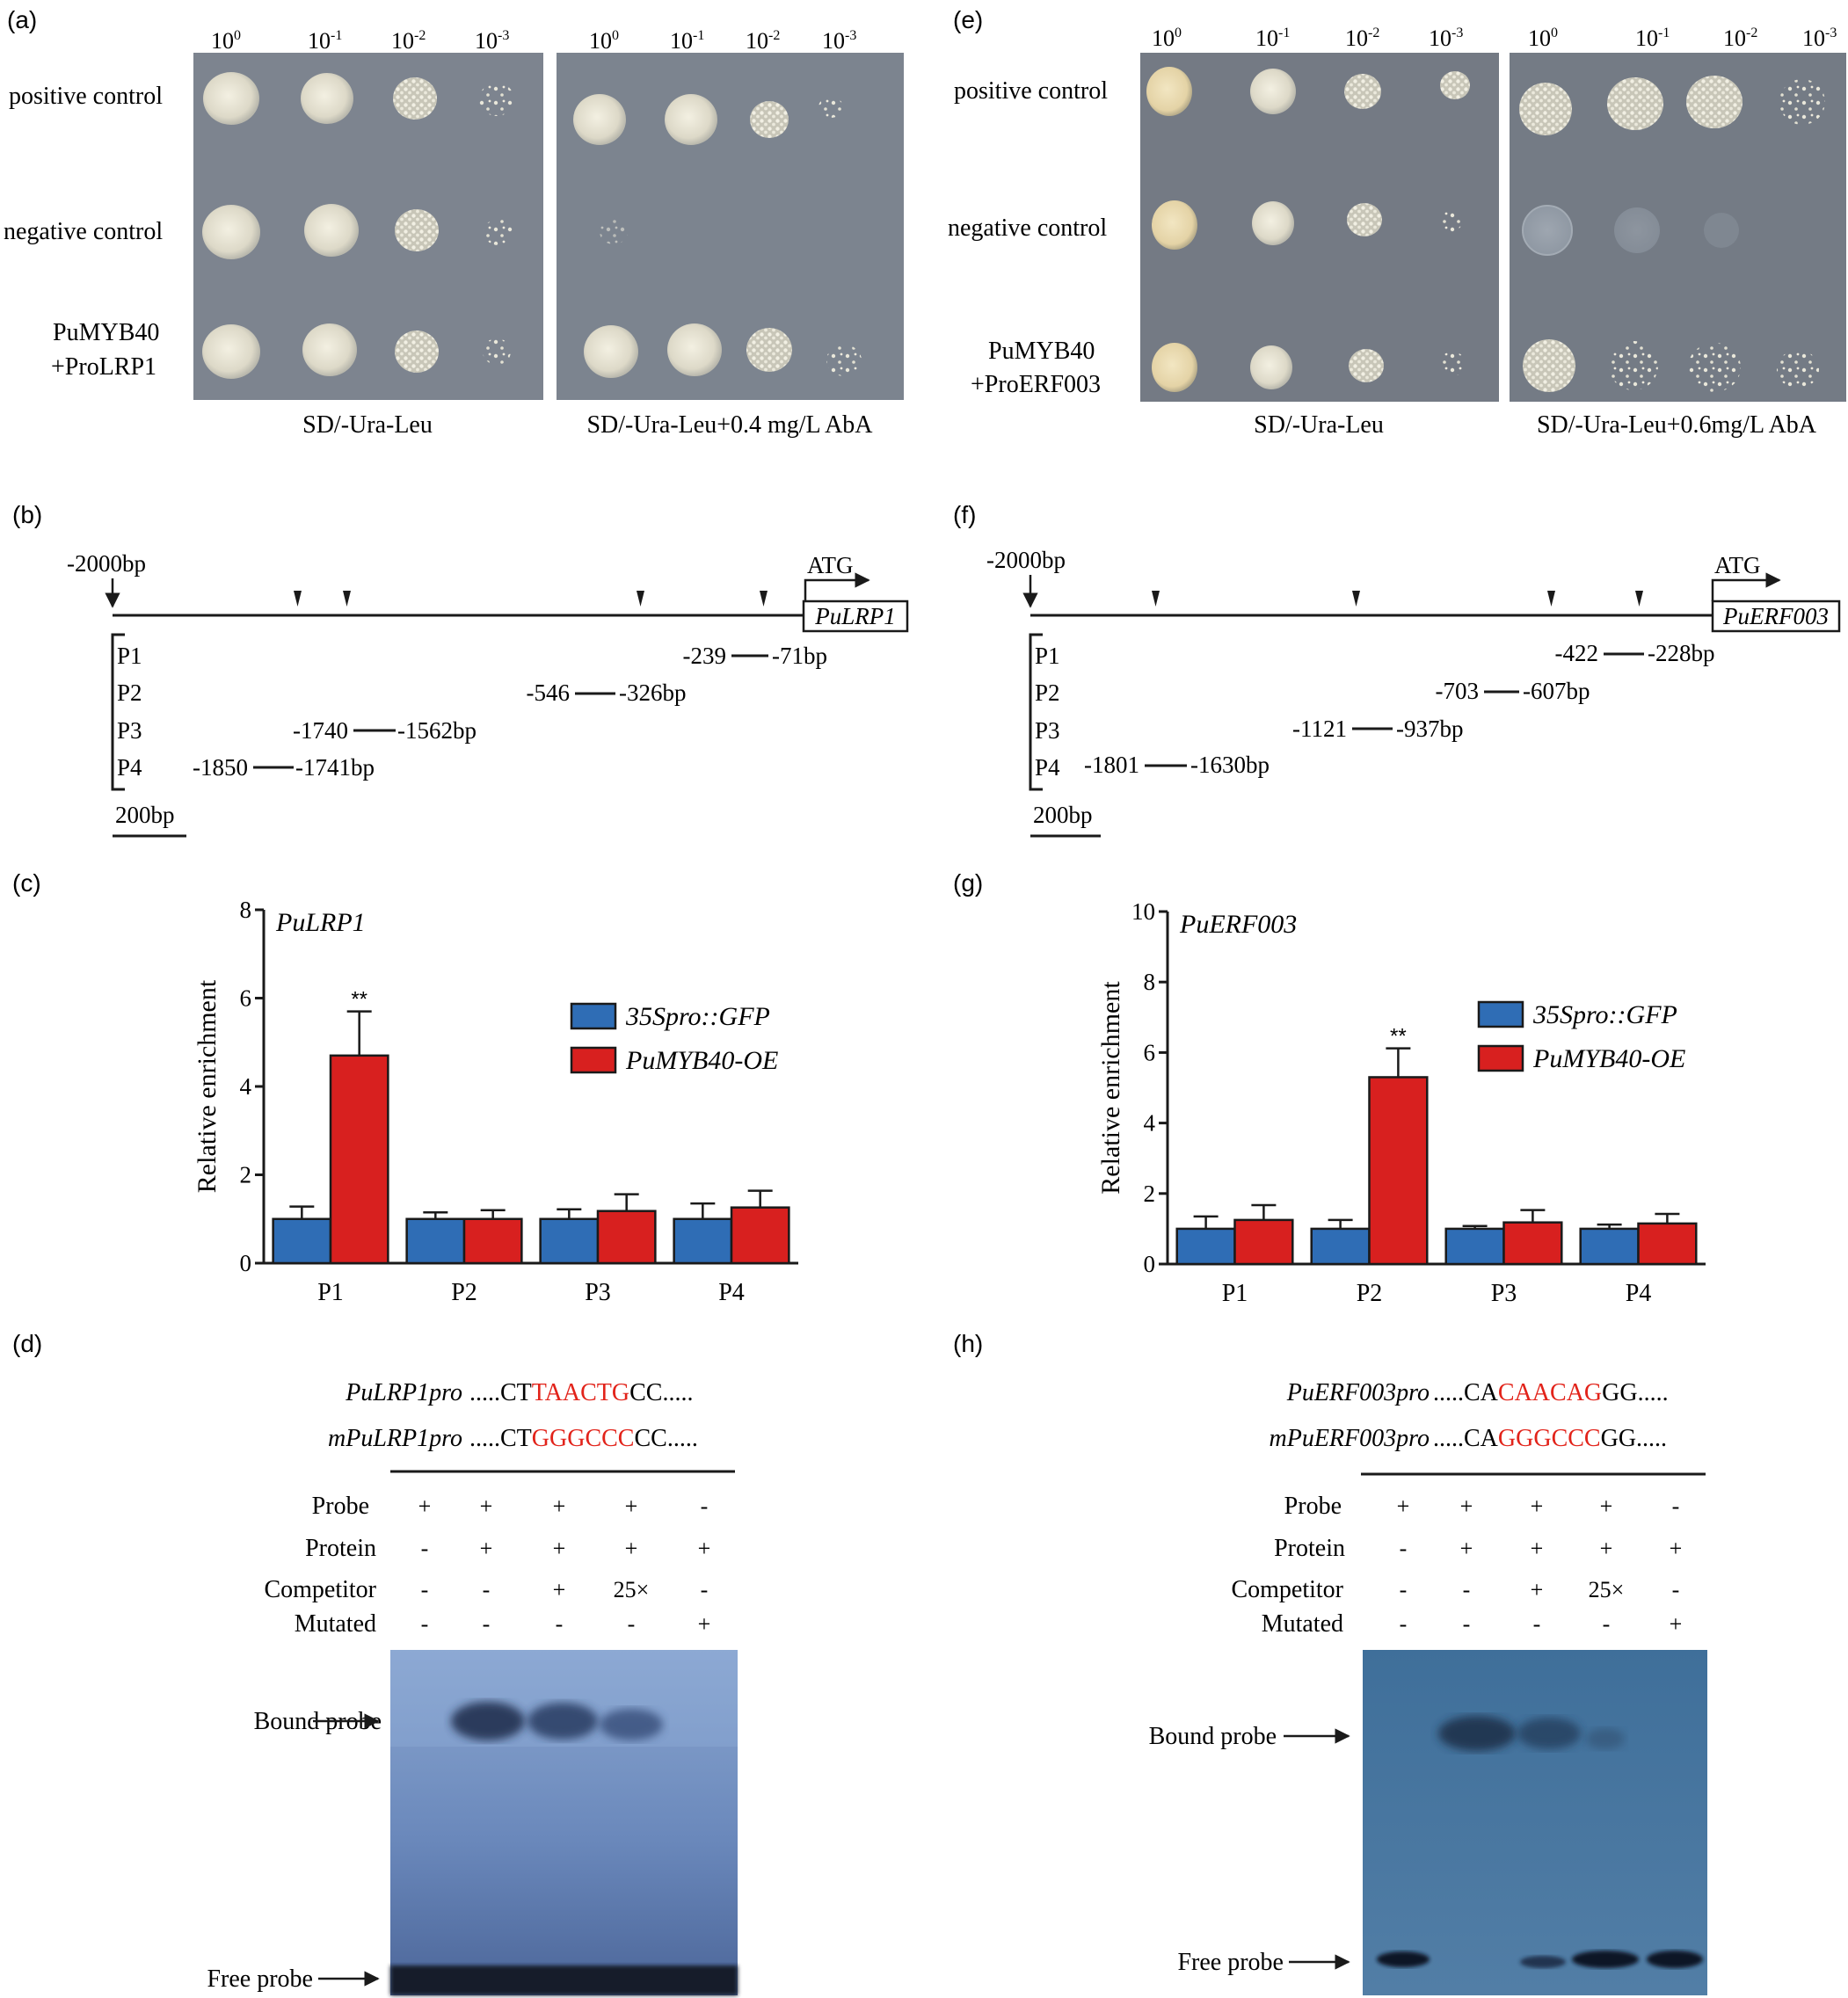  What do you see at coordinates (129, 767) in the screenshot?
I see `probe-name: P4` at bounding box center [129, 767].